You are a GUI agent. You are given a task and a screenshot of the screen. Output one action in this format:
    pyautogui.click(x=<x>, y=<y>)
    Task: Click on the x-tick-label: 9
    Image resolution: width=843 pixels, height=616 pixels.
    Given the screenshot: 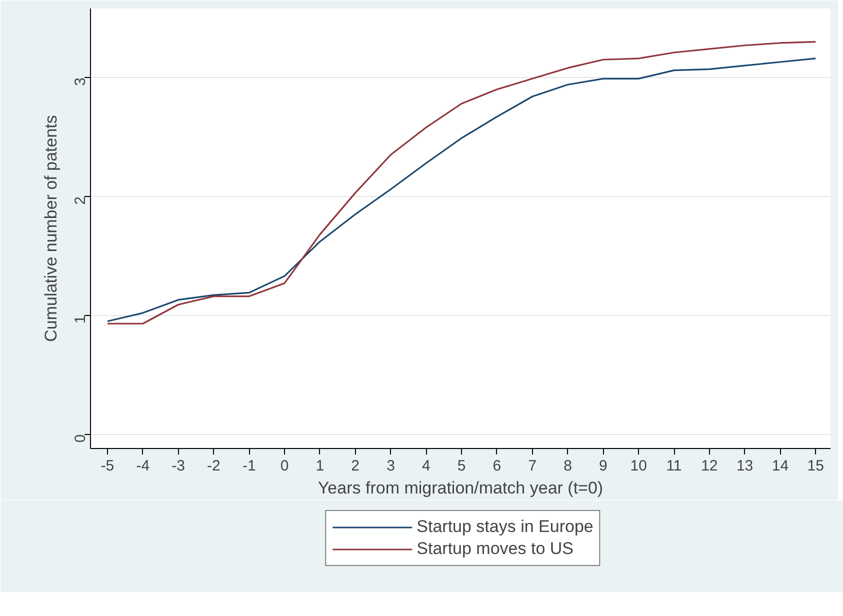 What is the action you would take?
    pyautogui.click(x=603, y=466)
    